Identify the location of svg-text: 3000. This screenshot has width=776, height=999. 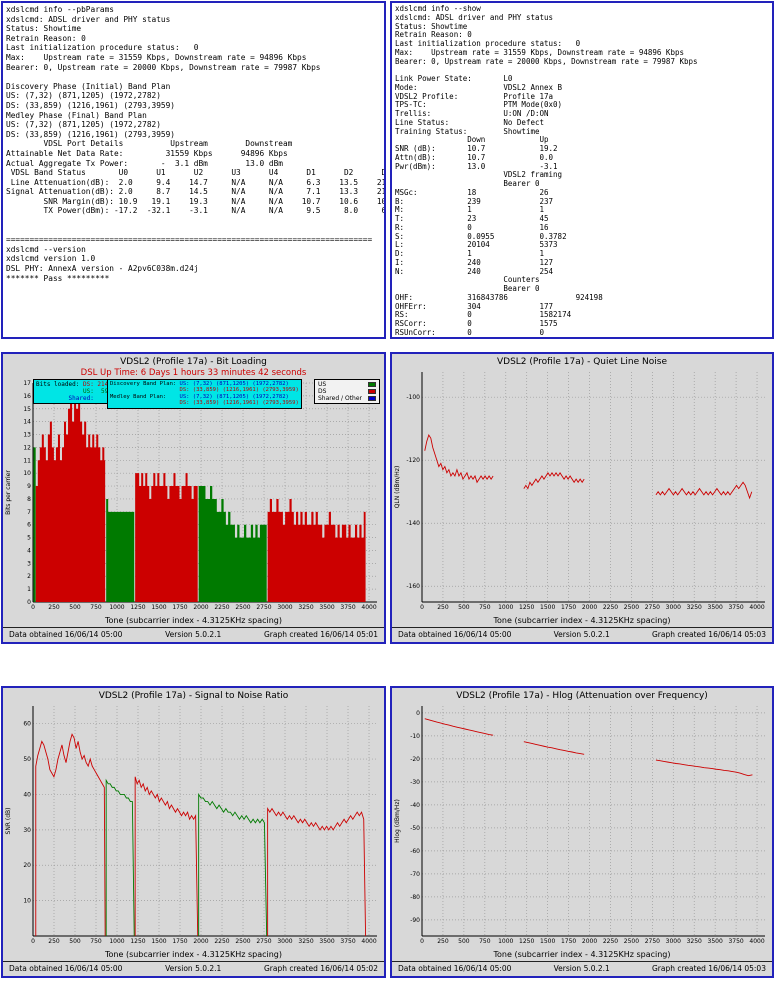
(673, 607).